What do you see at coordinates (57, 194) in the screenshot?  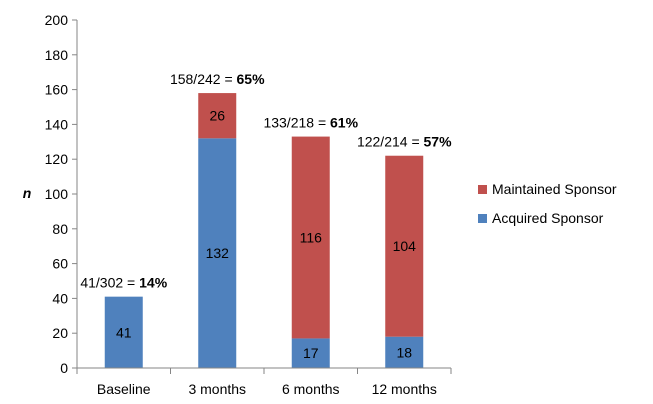 I see `y-tick-label: 100` at bounding box center [57, 194].